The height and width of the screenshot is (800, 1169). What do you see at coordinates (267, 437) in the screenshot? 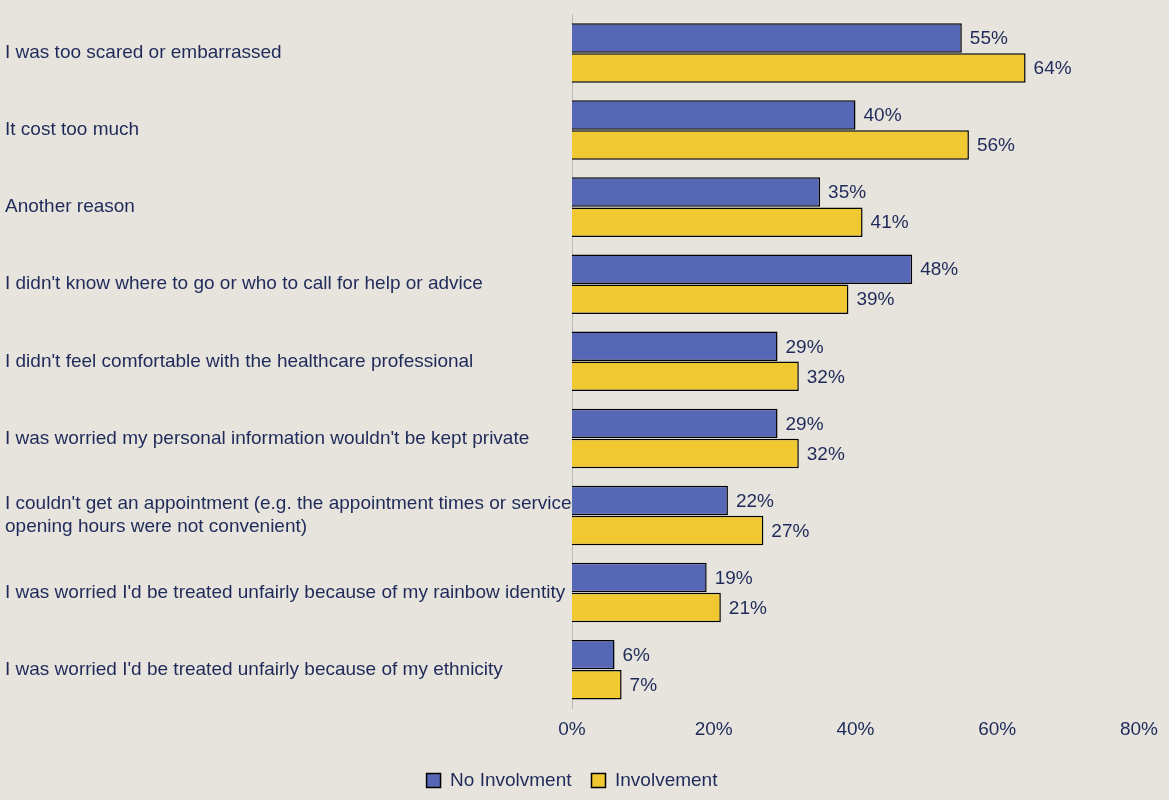
I see `y-tick-label: I was worried my personal information wouldn't be kept private` at bounding box center [267, 437].